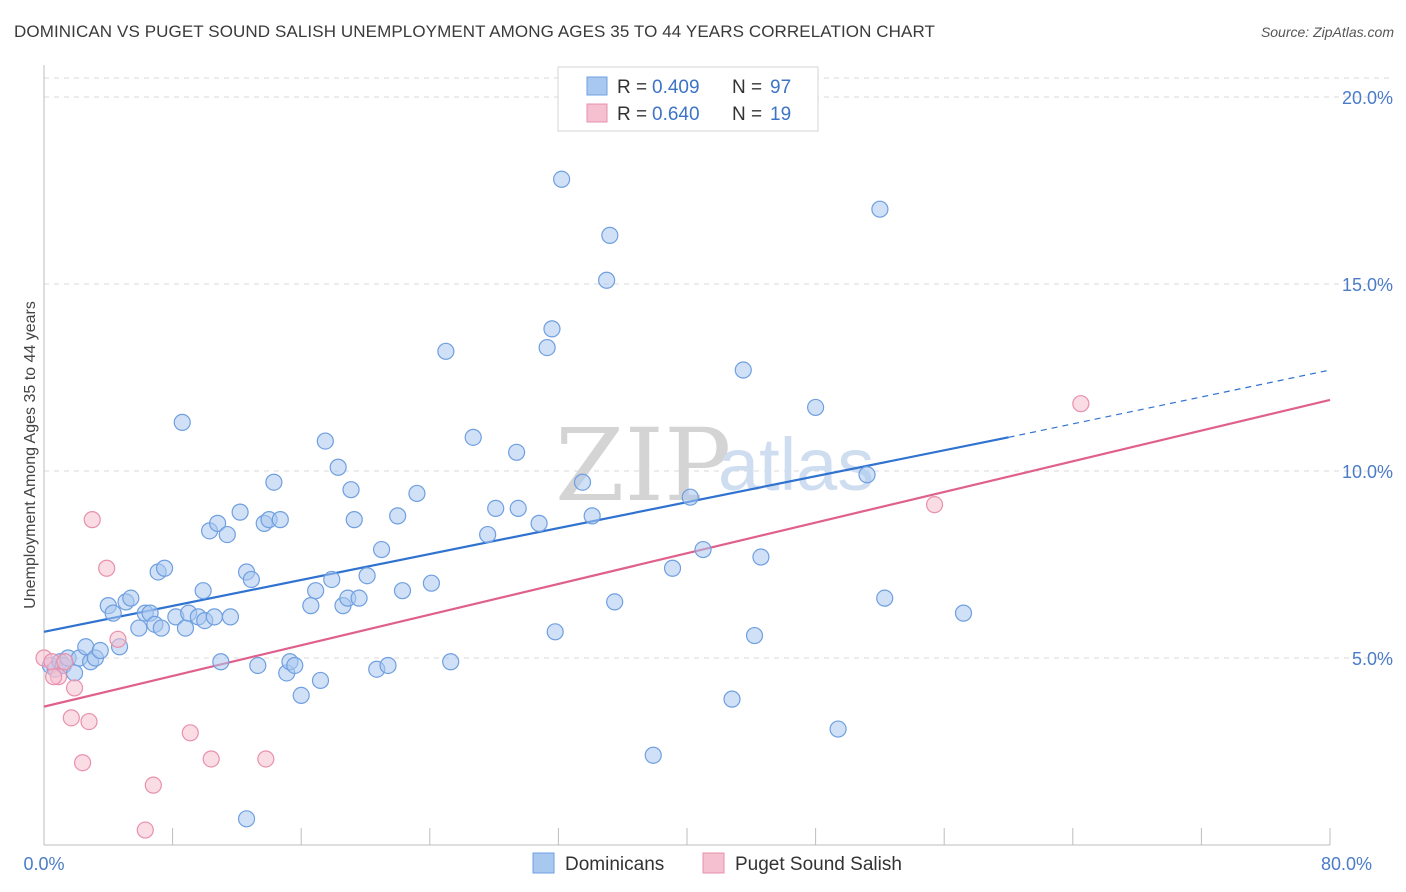 Image resolution: width=1406 pixels, height=892 pixels. Describe the element at coordinates (1367, 472) in the screenshot. I see `y-tick-label: 10.0%` at that location.